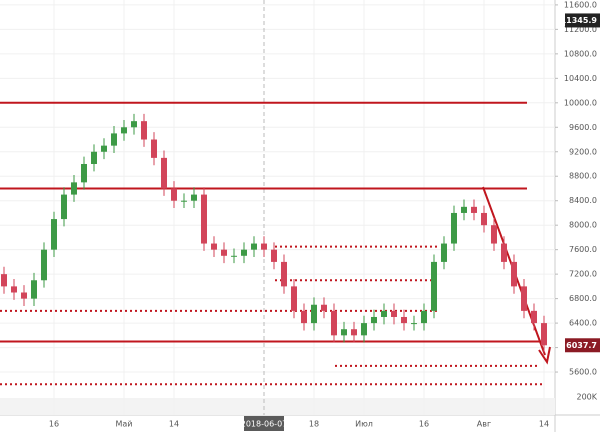 The width and height of the screenshot is (600, 436). I want to click on y-tick-label: 10800.0, so click(580, 53).